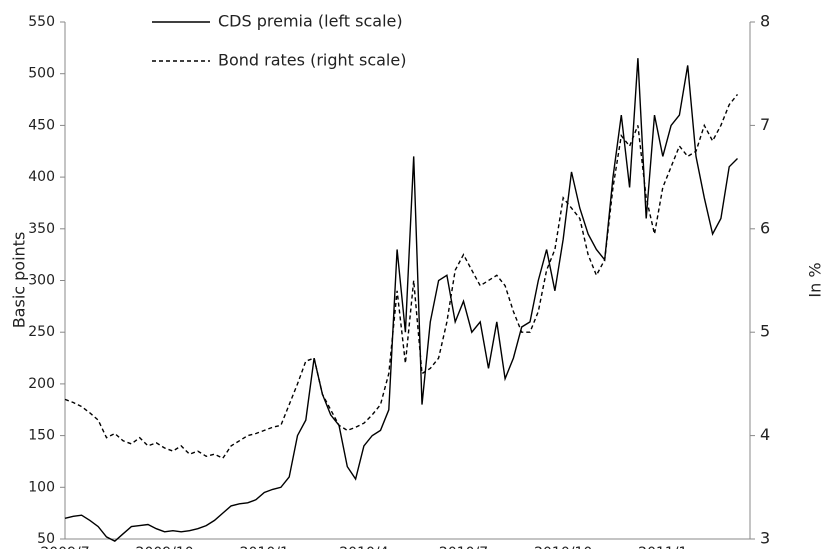  What do you see at coordinates (363, 547) in the screenshot?
I see `x-tick-label: 2010/4` at bounding box center [363, 547].